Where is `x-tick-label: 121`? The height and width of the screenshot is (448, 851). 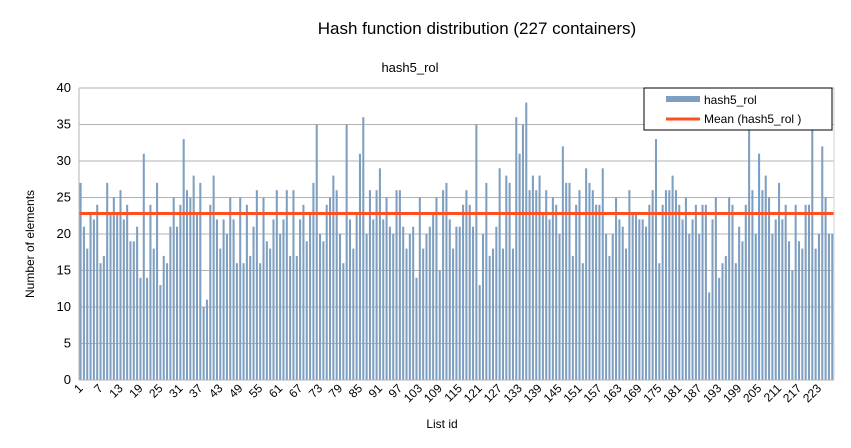 x-tick-label: 121 is located at coordinates (473, 393).